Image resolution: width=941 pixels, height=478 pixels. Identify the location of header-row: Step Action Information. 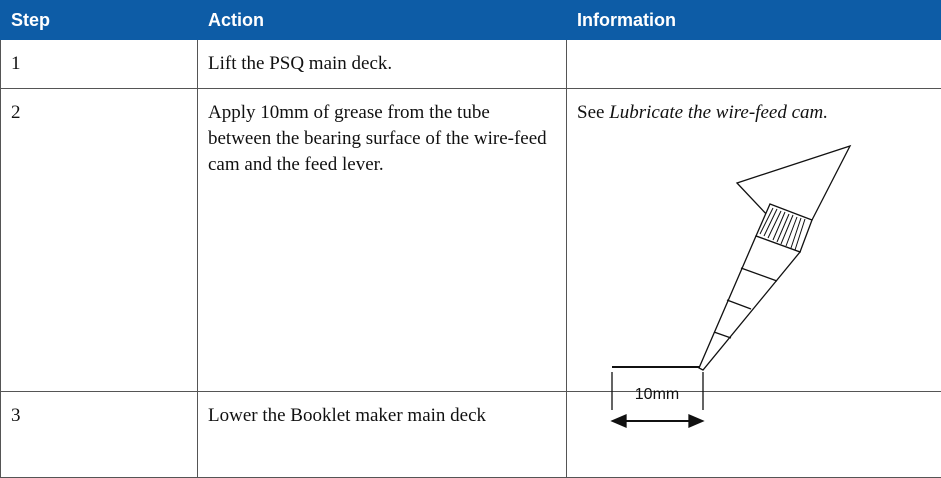
(471, 20).